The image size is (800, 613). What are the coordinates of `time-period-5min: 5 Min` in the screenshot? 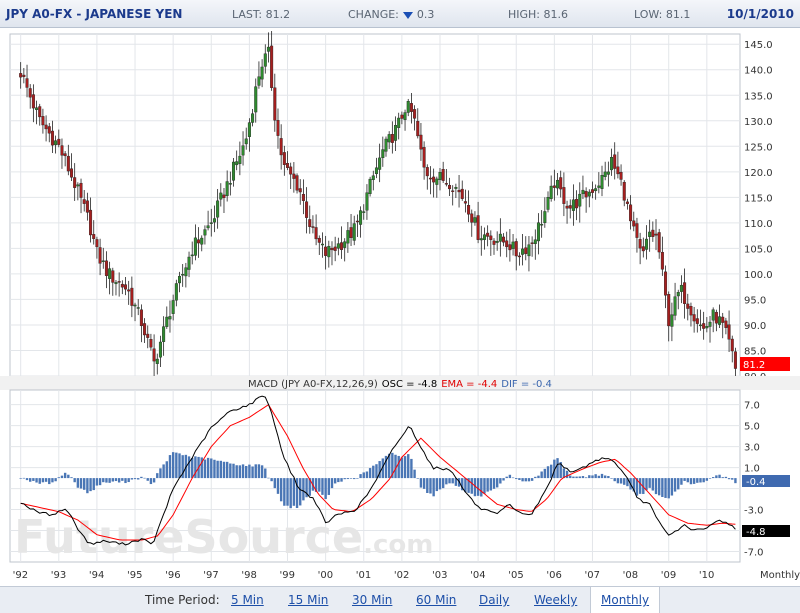 It's located at (247, 600).